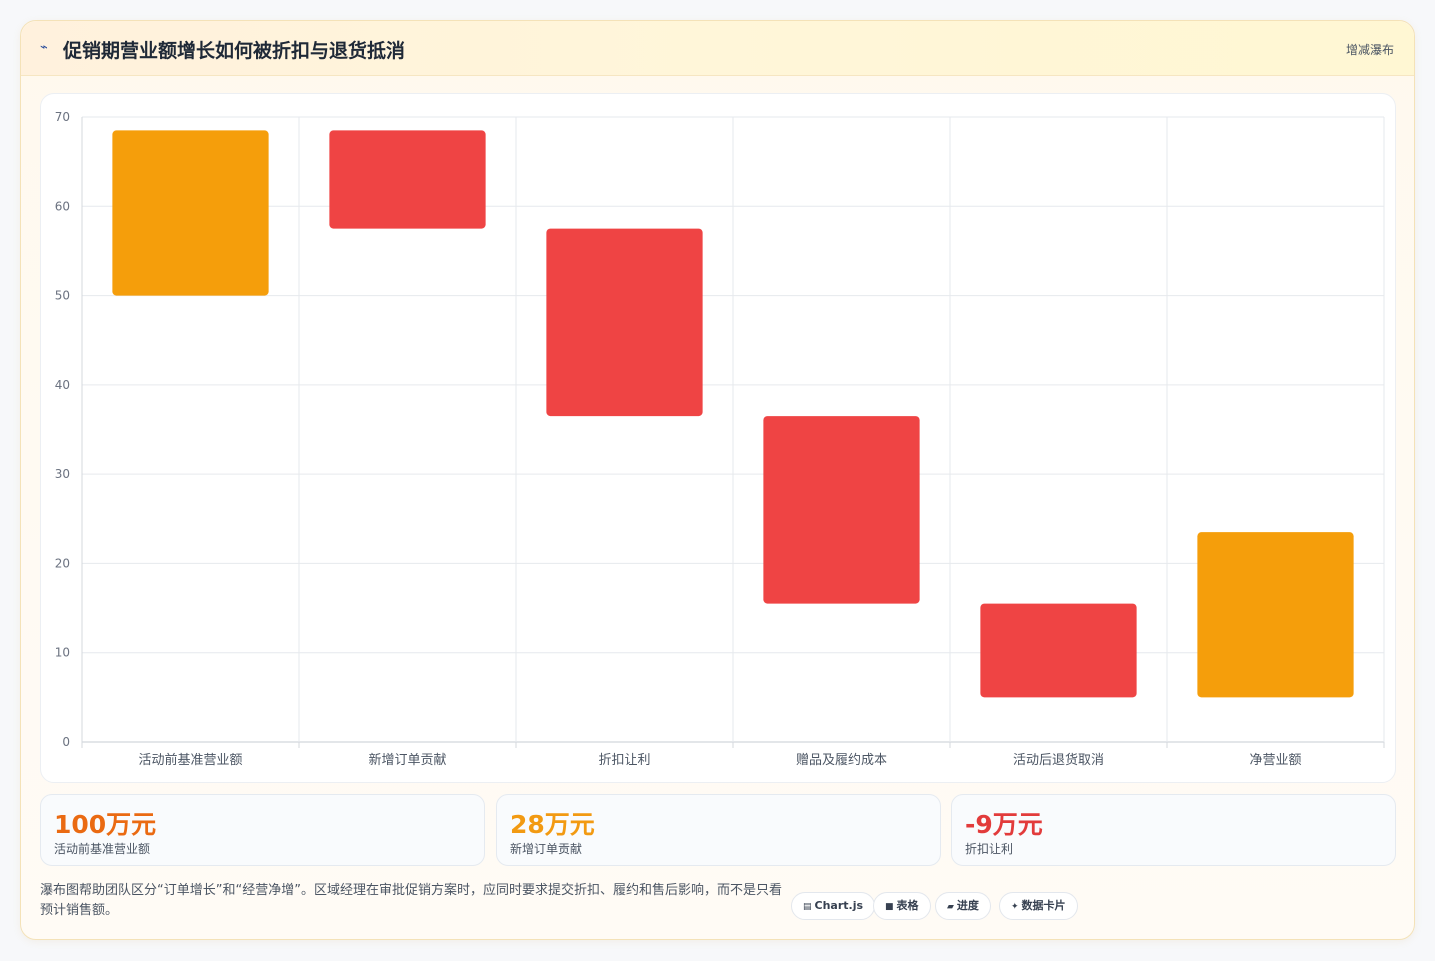 Image resolution: width=1435 pixels, height=961 pixels. I want to click on table-icon: ■, so click(889, 907).